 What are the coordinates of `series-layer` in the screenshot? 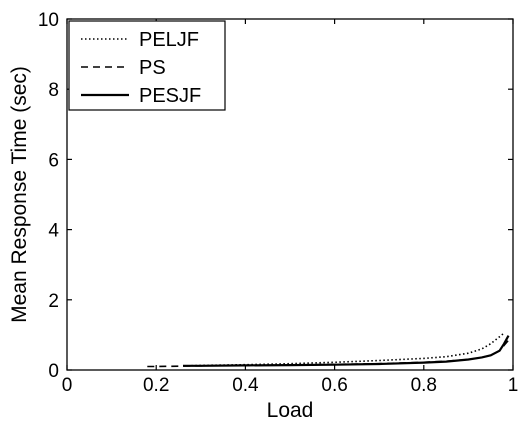 It's located at (328, 350).